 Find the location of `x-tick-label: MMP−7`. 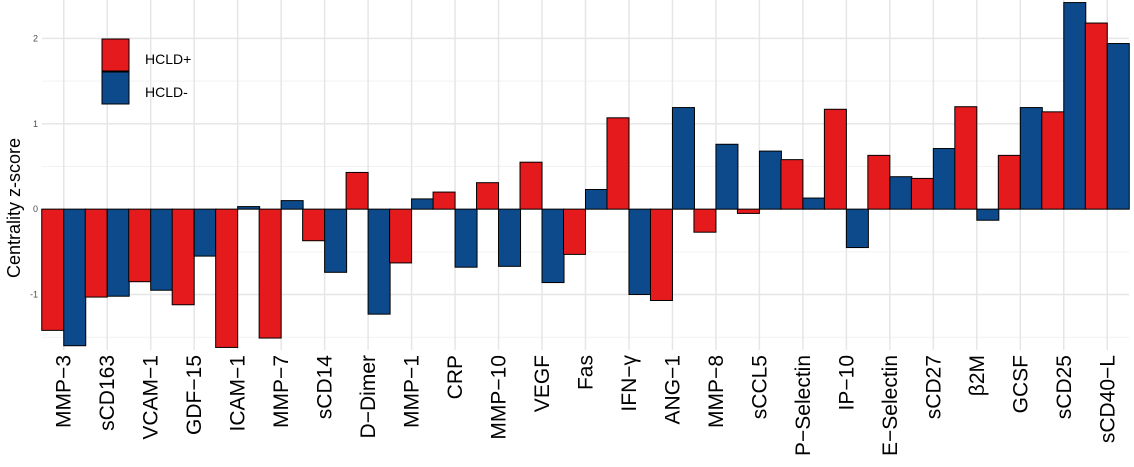

x-tick-label: MMP−7 is located at coordinates (281, 391).